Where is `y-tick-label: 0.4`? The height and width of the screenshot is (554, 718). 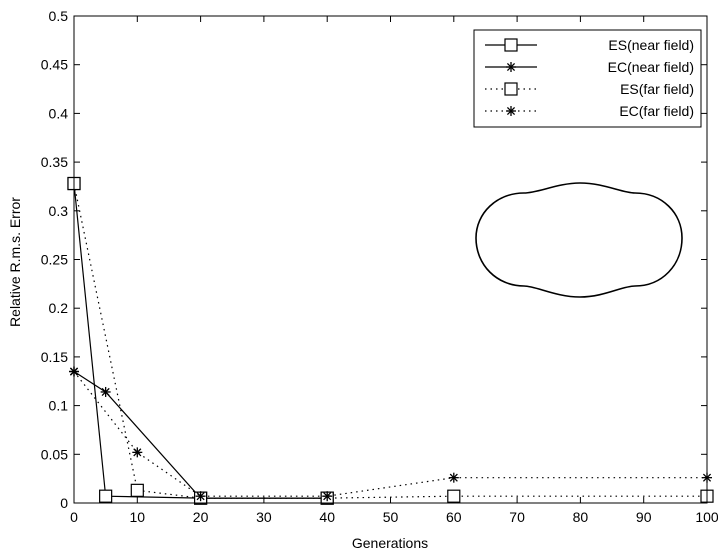
y-tick-label: 0.4 is located at coordinates (59, 113).